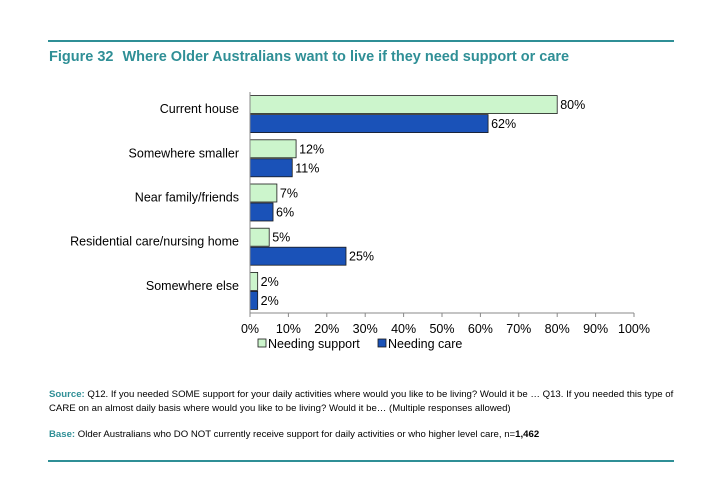 The image size is (712, 479). I want to click on x-tick-label: 70%, so click(518, 329).